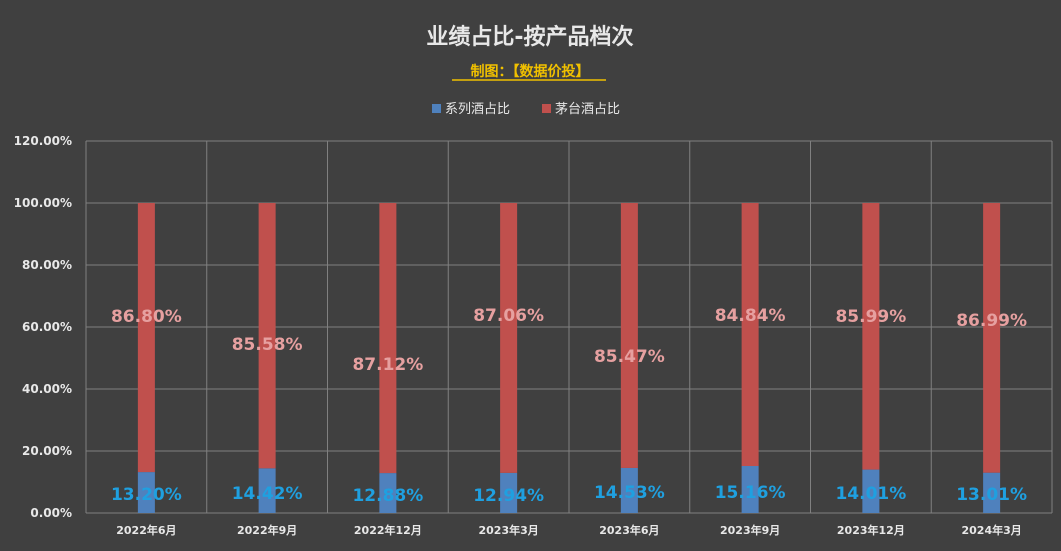 The image size is (1061, 551). Describe the element at coordinates (508, 316) in the screenshot. I see `data-label-series-2: 87.06%` at that location.